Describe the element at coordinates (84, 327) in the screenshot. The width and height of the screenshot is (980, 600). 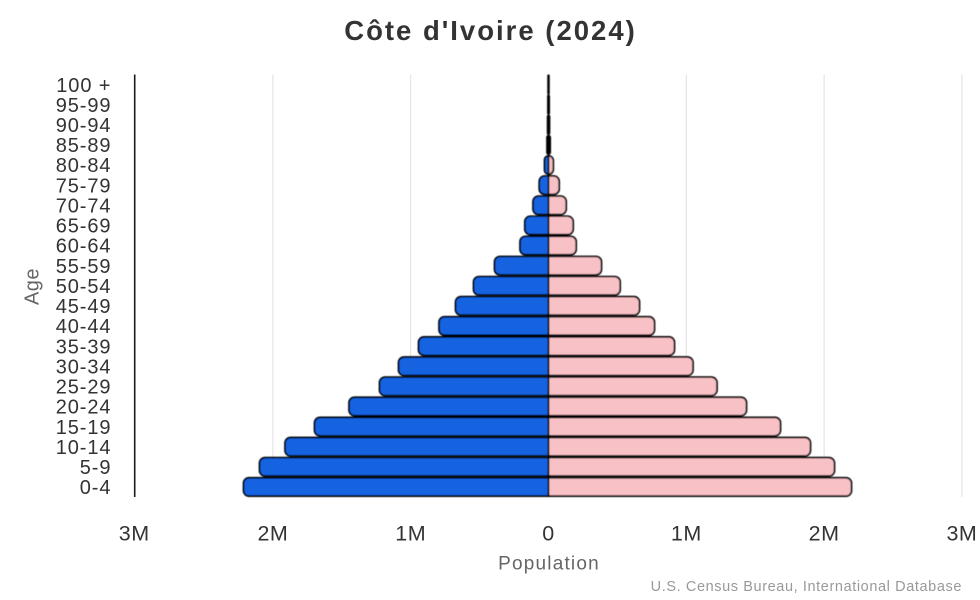
I see `svg-text: 40-44` at that location.